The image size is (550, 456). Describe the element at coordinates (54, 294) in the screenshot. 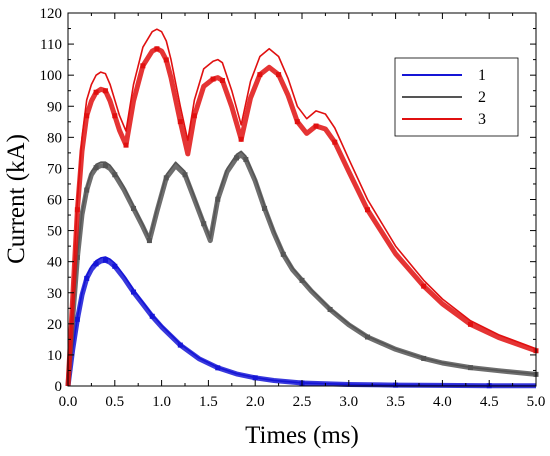

I see `y-tick-label: 30` at that location.